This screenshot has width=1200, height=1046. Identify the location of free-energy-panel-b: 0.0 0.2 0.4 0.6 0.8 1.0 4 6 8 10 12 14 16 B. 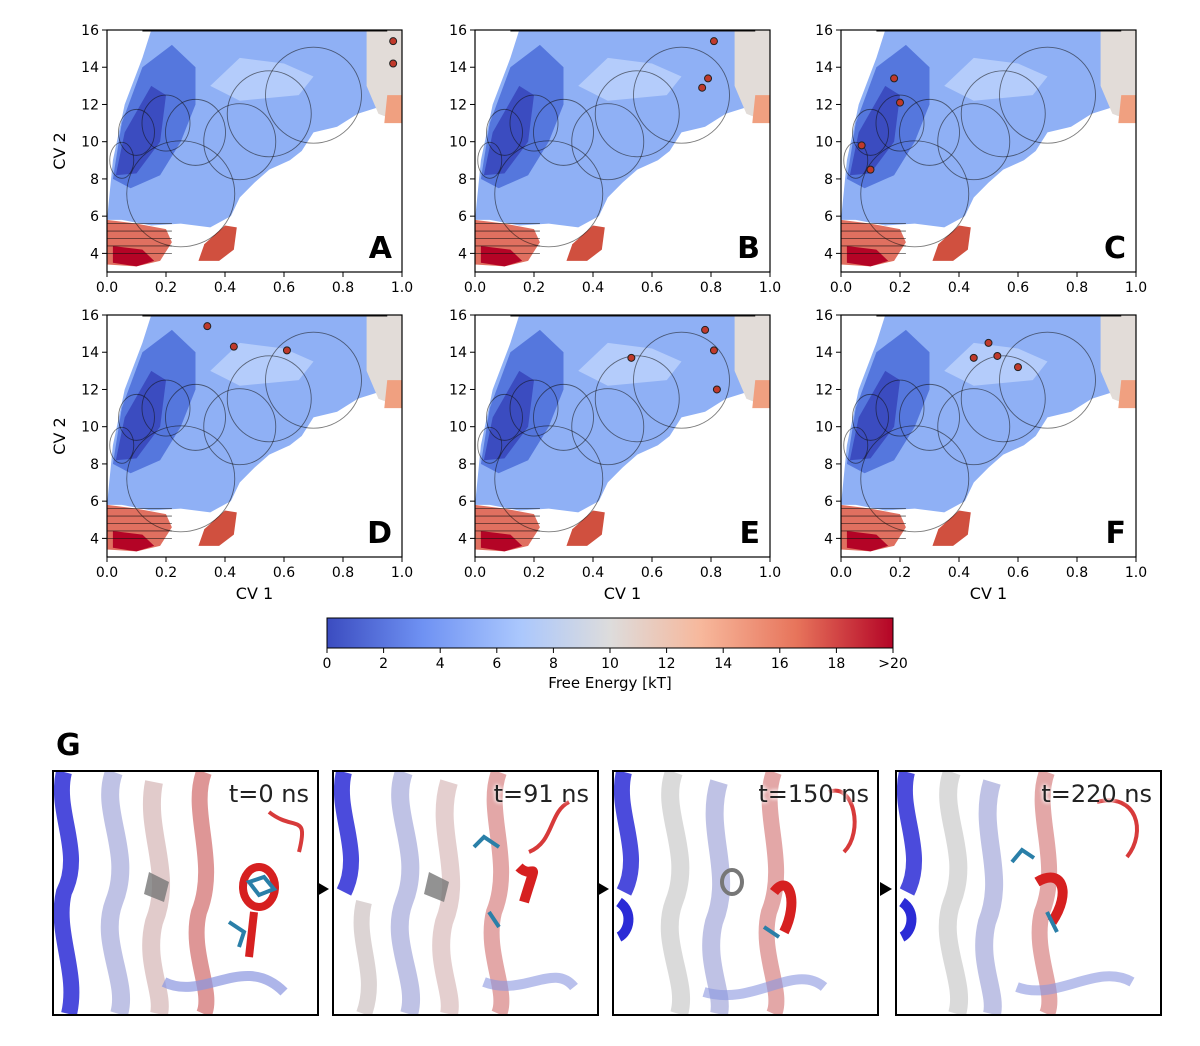
(615, 159).